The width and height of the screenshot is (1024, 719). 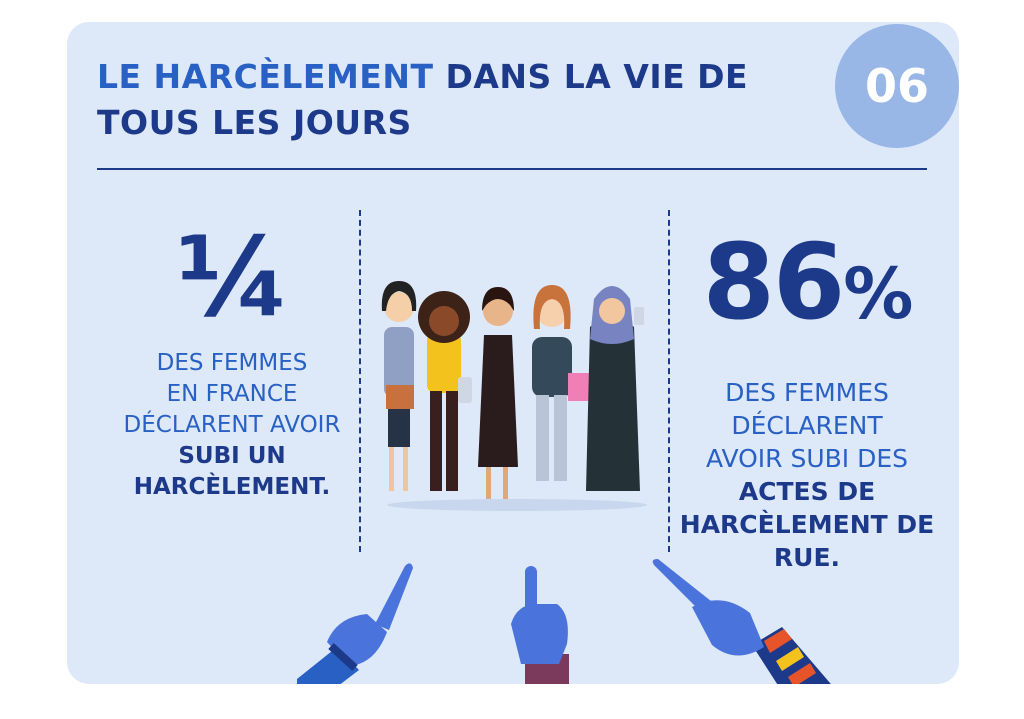 What do you see at coordinates (807, 425) in the screenshot?
I see `stat-right-line: DÉCLARENT` at bounding box center [807, 425].